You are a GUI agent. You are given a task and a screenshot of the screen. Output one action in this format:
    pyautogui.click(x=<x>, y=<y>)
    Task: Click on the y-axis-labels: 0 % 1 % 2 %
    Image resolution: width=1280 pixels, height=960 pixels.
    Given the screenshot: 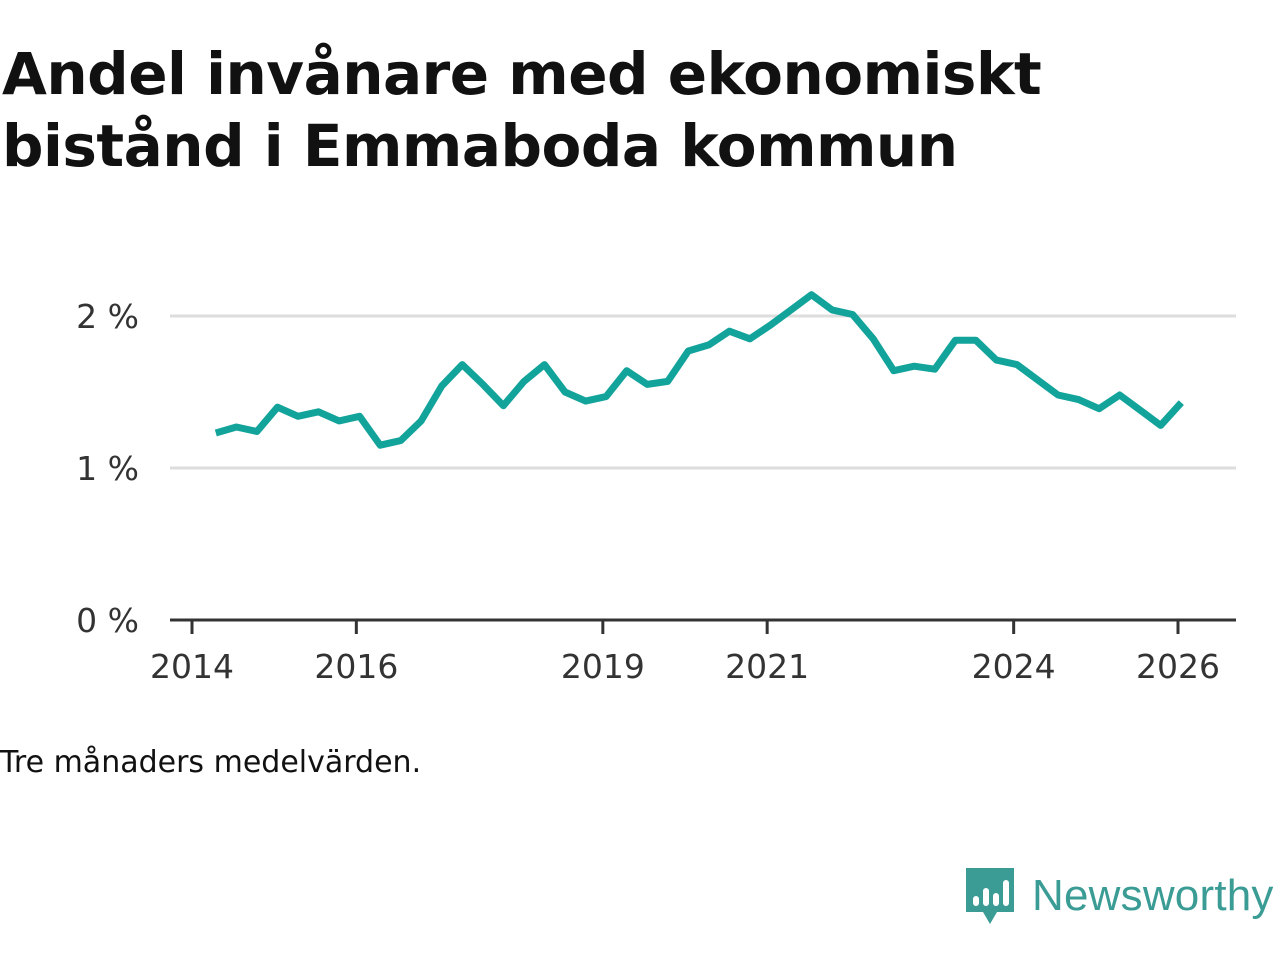 What is the action you would take?
    pyautogui.click(x=107, y=468)
    